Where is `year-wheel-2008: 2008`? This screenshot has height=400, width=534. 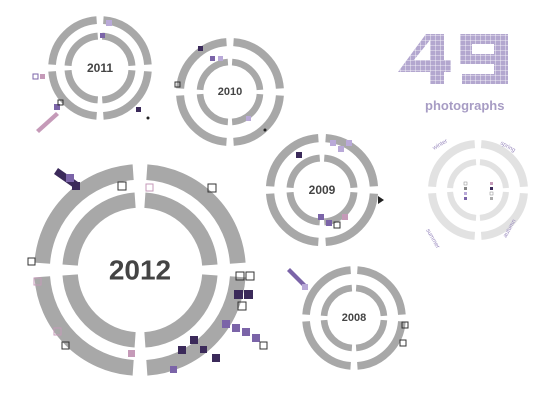 year-wheel-2008: 2008 is located at coordinates (354, 318).